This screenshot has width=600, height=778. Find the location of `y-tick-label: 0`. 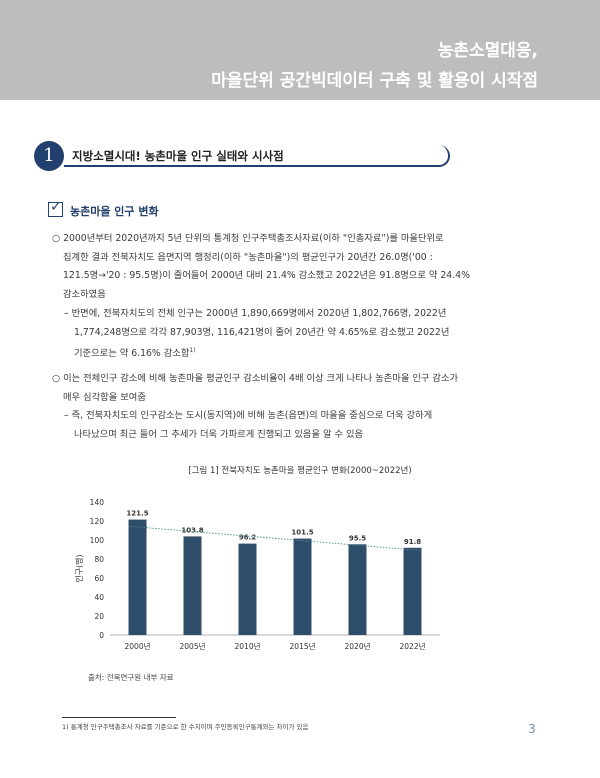

y-tick-label: 0 is located at coordinates (101, 635).